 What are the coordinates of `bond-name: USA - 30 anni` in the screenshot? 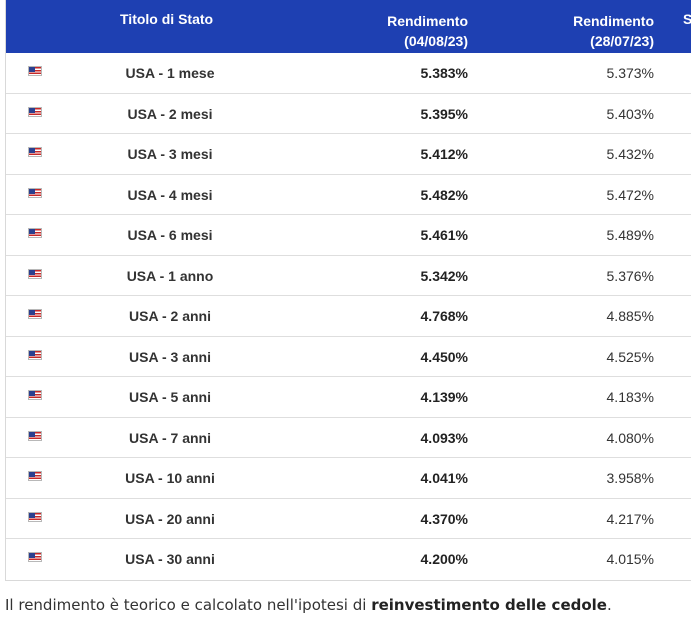 It's located at (170, 559).